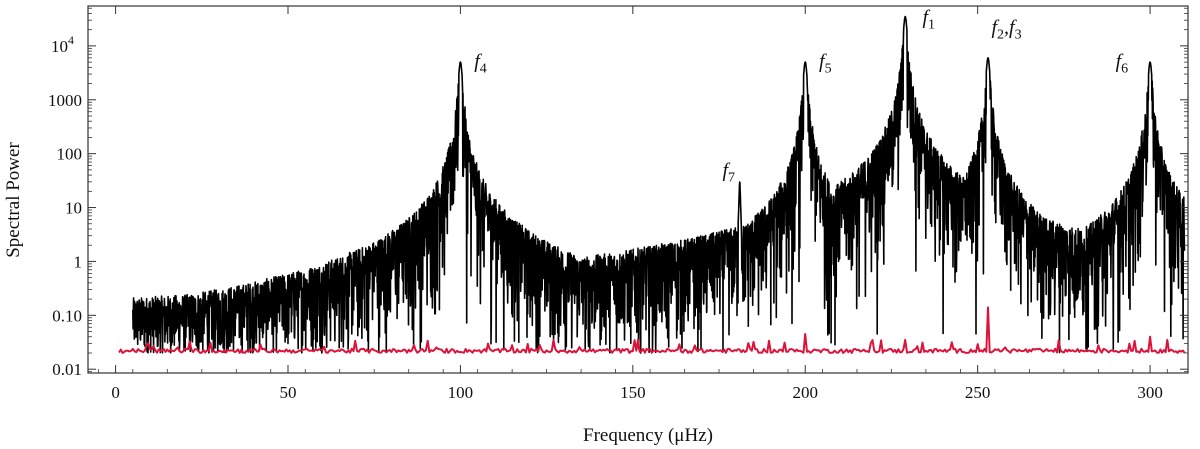  What do you see at coordinates (805, 392) in the screenshot?
I see `x-tick-label: 200` at bounding box center [805, 392].